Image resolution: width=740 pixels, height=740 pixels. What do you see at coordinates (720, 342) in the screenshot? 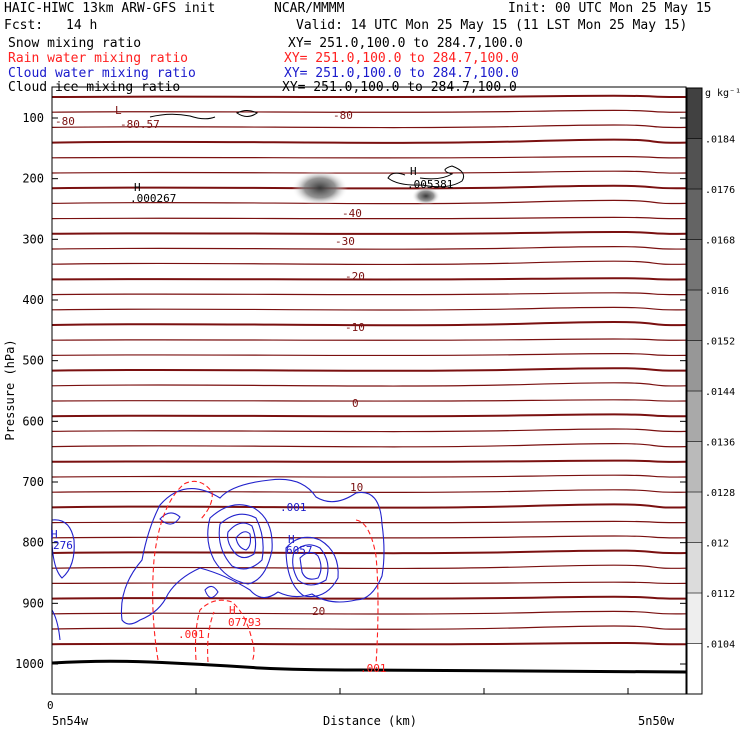
I see `colorbar-tick-label: .0152` at bounding box center [720, 342].